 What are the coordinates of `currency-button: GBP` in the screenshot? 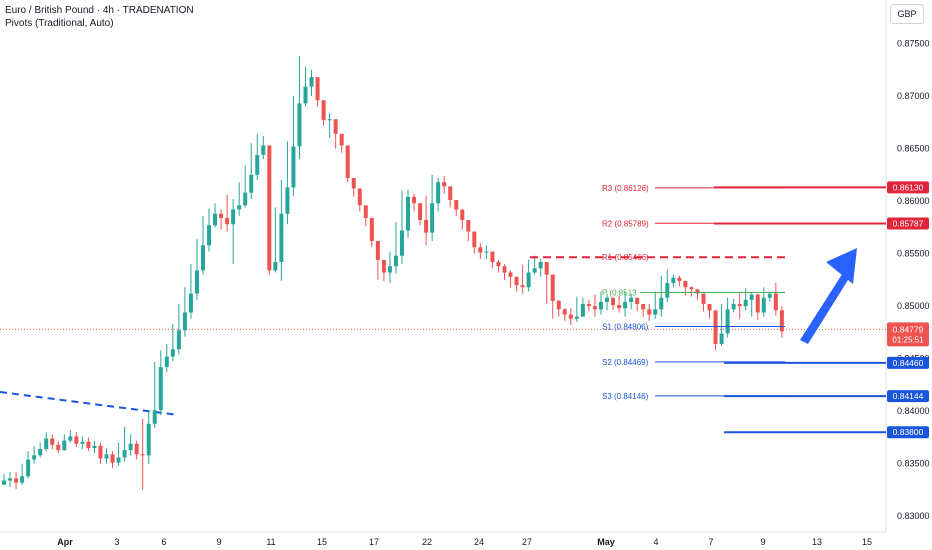 It's located at (907, 14).